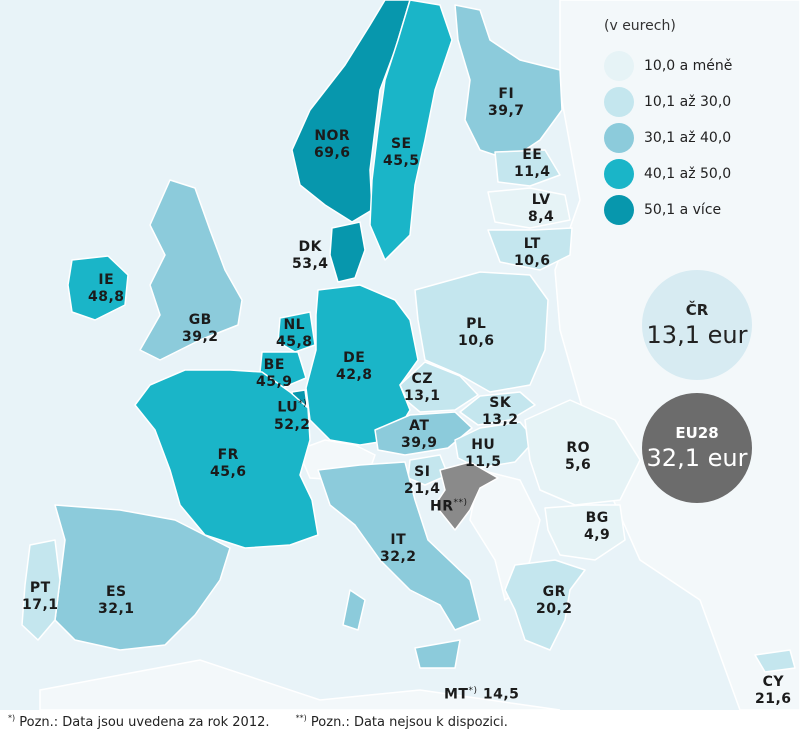 The width and height of the screenshot is (800, 743). Describe the element at coordinates (554, 609) in the screenshot. I see `country-value: 20,2` at that location.